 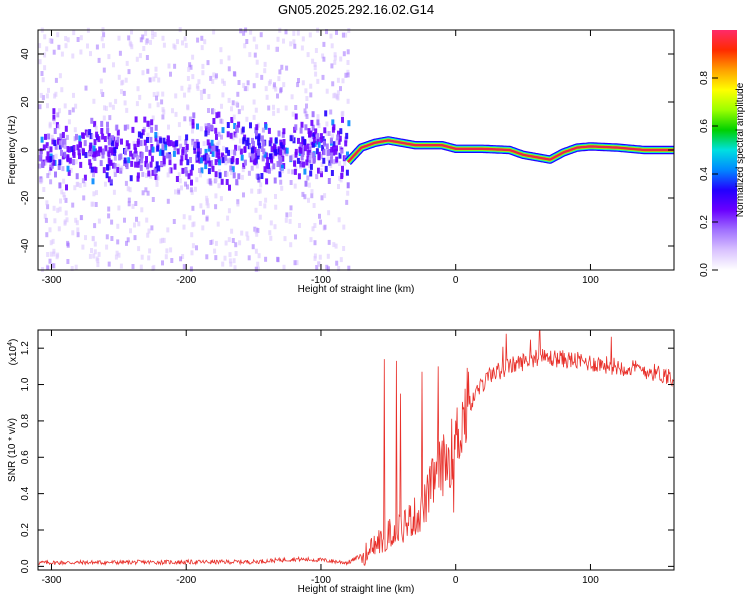 What do you see at coordinates (704, 126) in the screenshot?
I see `colorbar-tick-label: 0.6` at bounding box center [704, 126].